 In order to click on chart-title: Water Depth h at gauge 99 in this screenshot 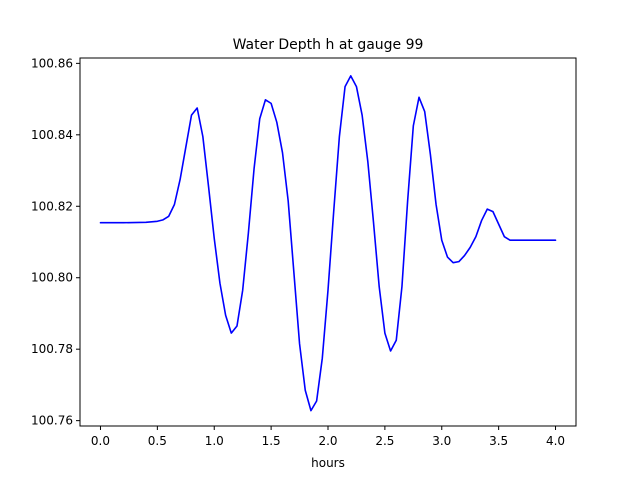, I will do `click(328, 45)`.